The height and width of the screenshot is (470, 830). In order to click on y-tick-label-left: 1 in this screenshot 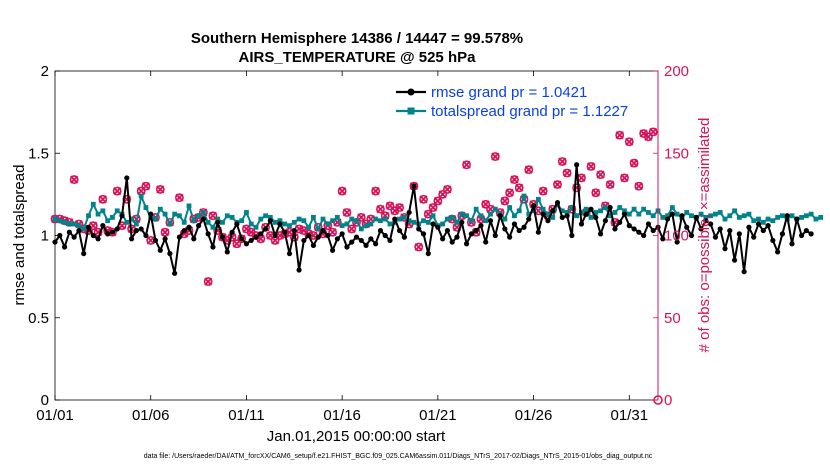, I will do `click(45, 236)`.